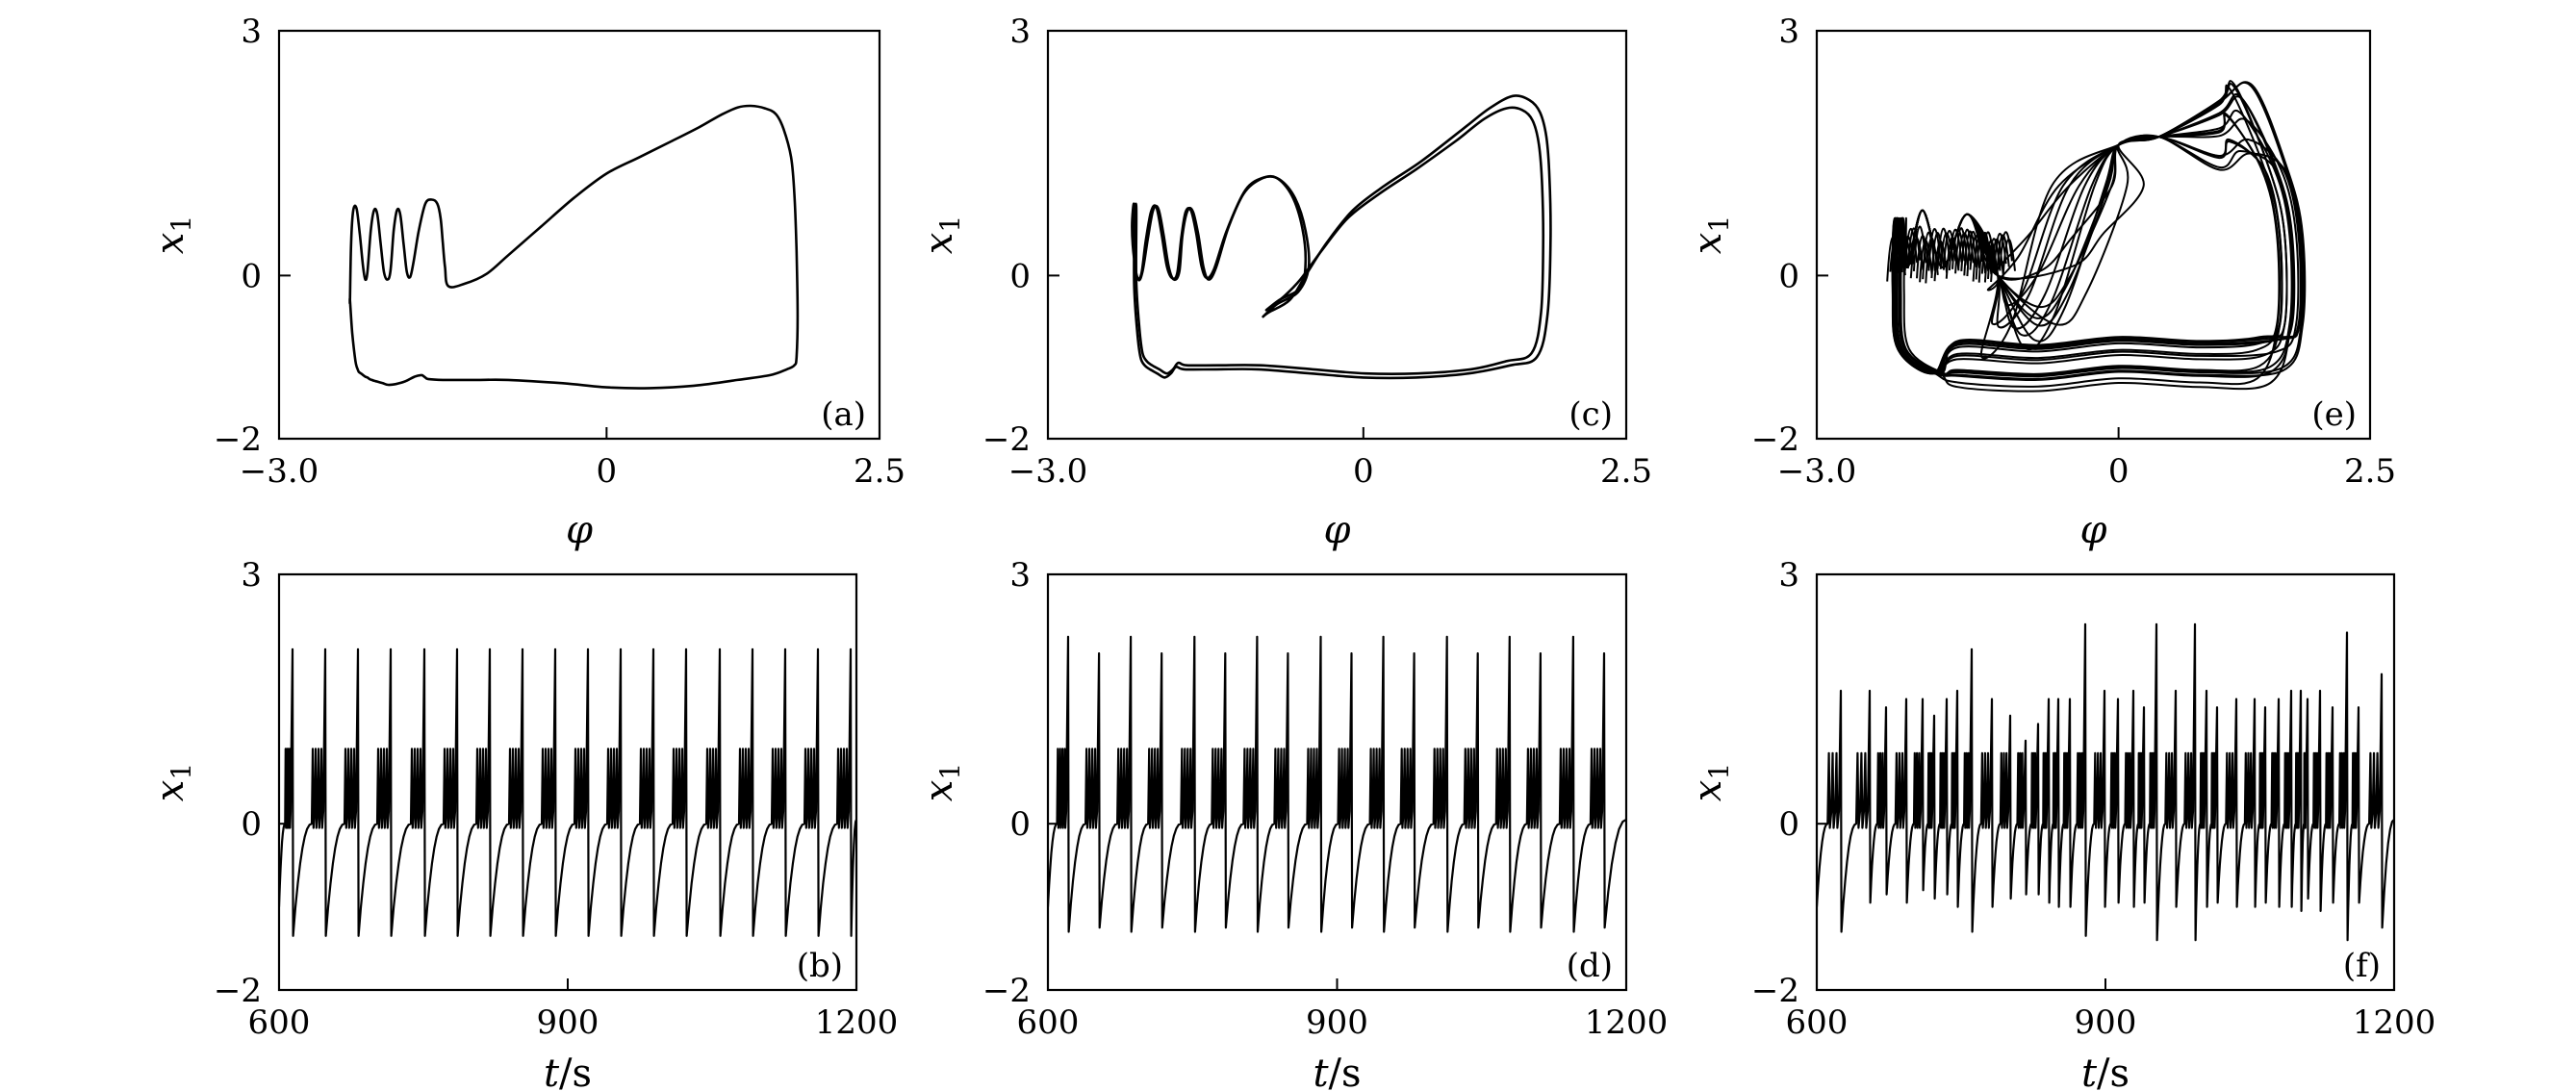 The width and height of the screenshot is (2576, 1091). What do you see at coordinates (820, 966) in the screenshot?
I see `panel-label: (b)` at bounding box center [820, 966].